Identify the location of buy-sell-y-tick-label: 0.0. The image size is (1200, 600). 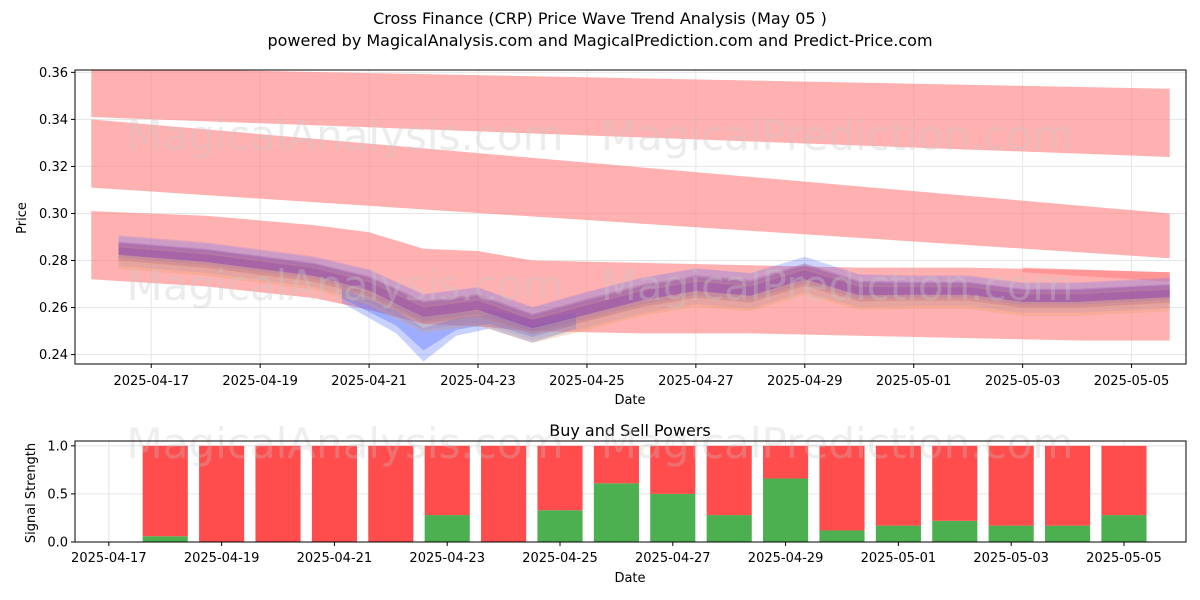
(57, 543).